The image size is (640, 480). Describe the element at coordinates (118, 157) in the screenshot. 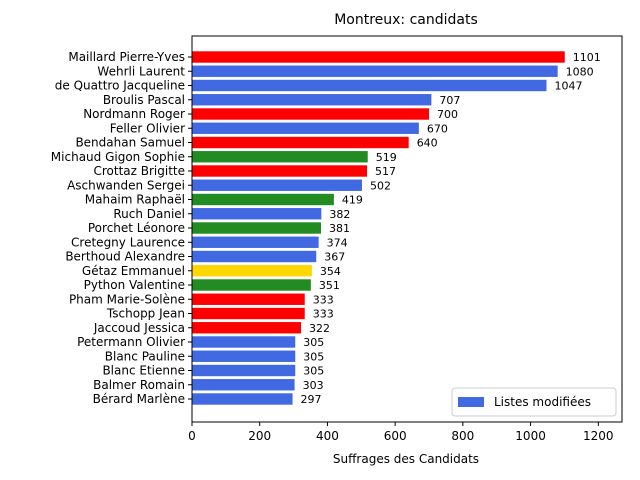

I see `y-tick-label: Michaud Gigon Sophie` at that location.